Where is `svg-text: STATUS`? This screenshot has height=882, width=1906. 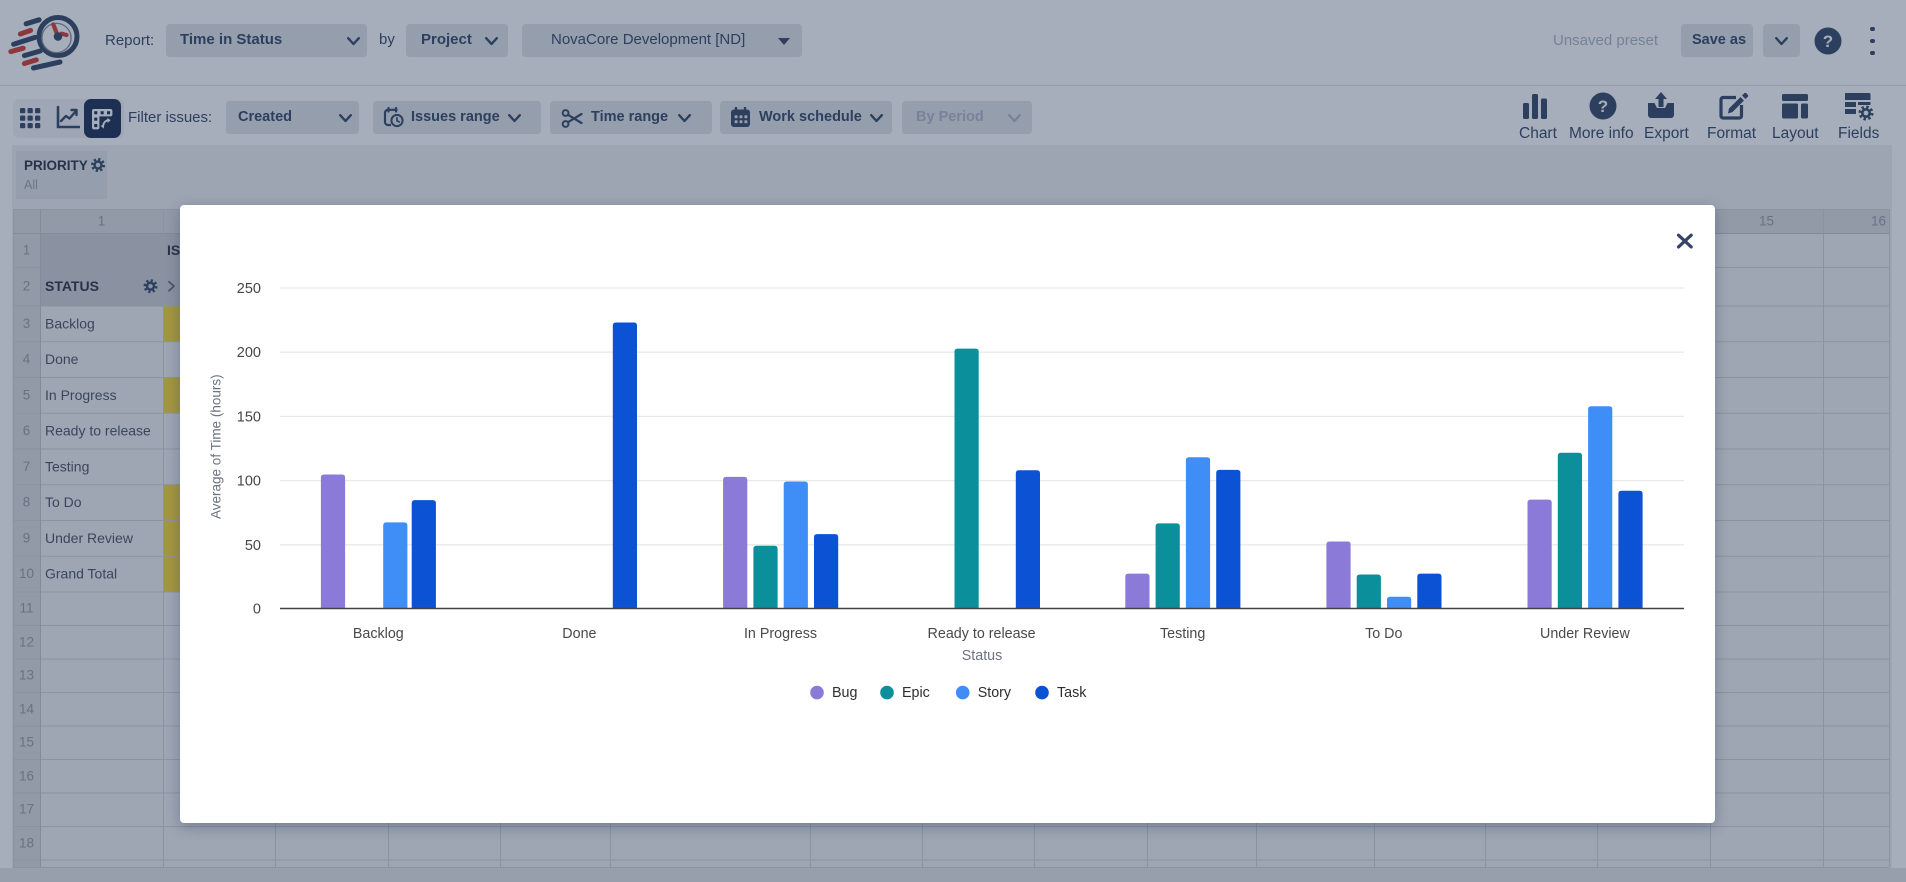
svg-text: STATUS is located at coordinates (72, 286).